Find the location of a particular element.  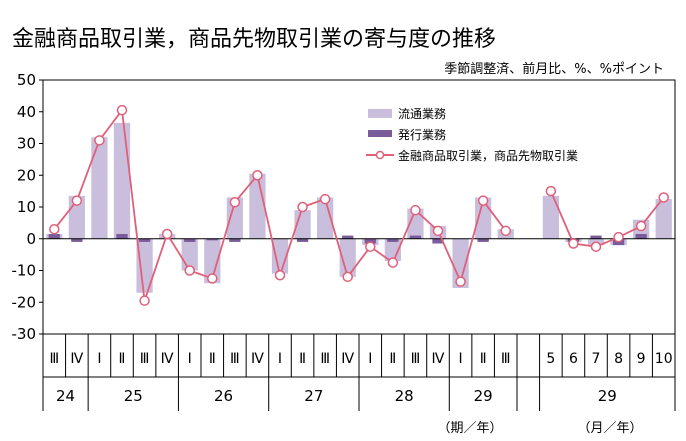

year-label: 26 is located at coordinates (223, 396).